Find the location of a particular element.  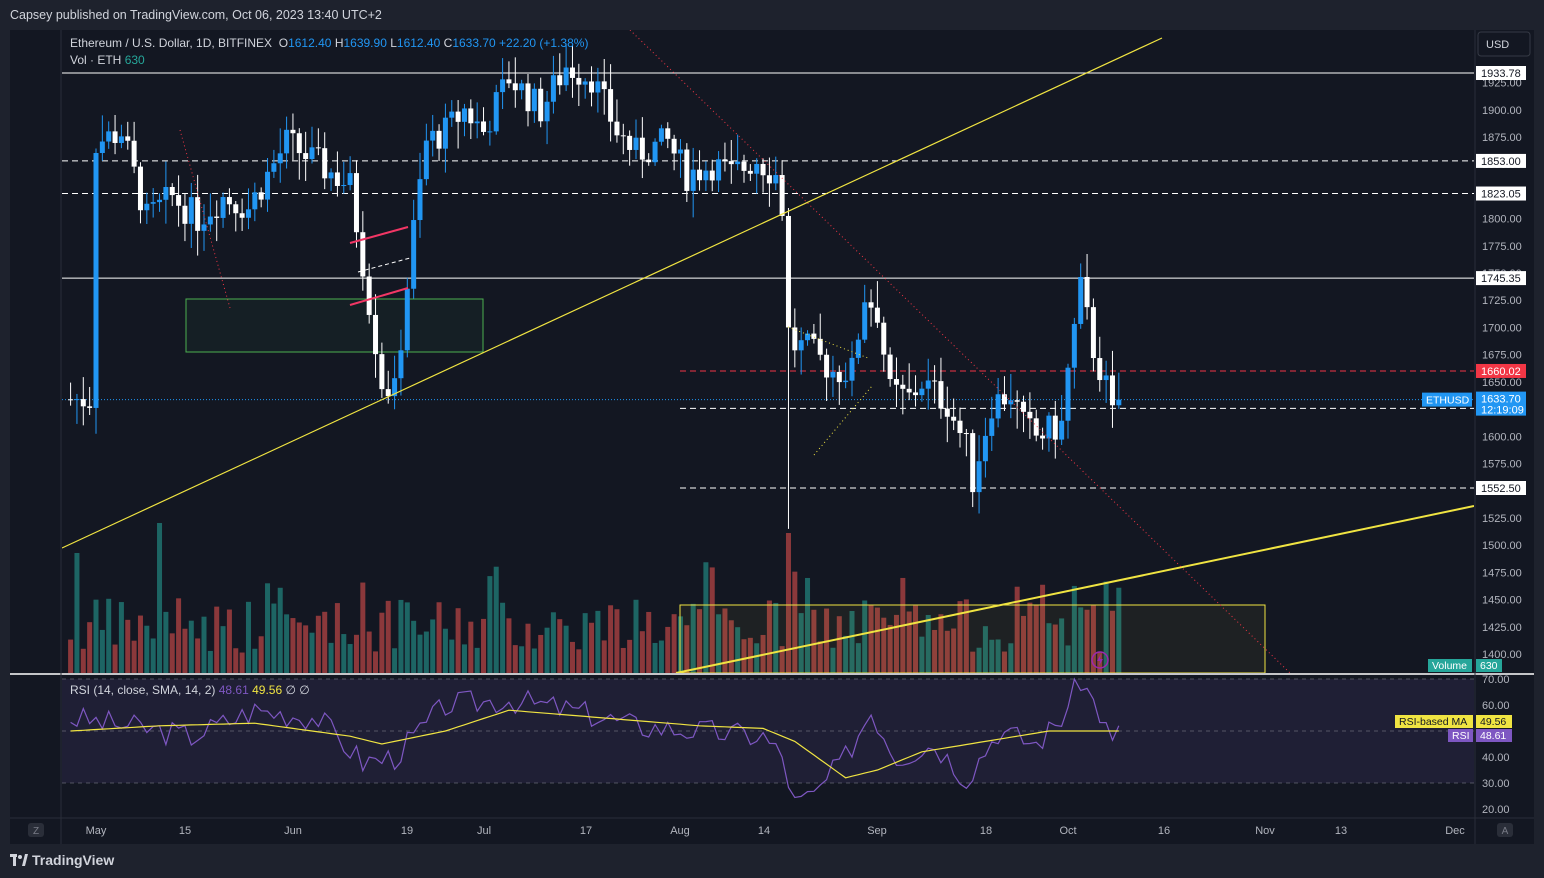

rsi-ma-line is located at coordinates (594, 744).